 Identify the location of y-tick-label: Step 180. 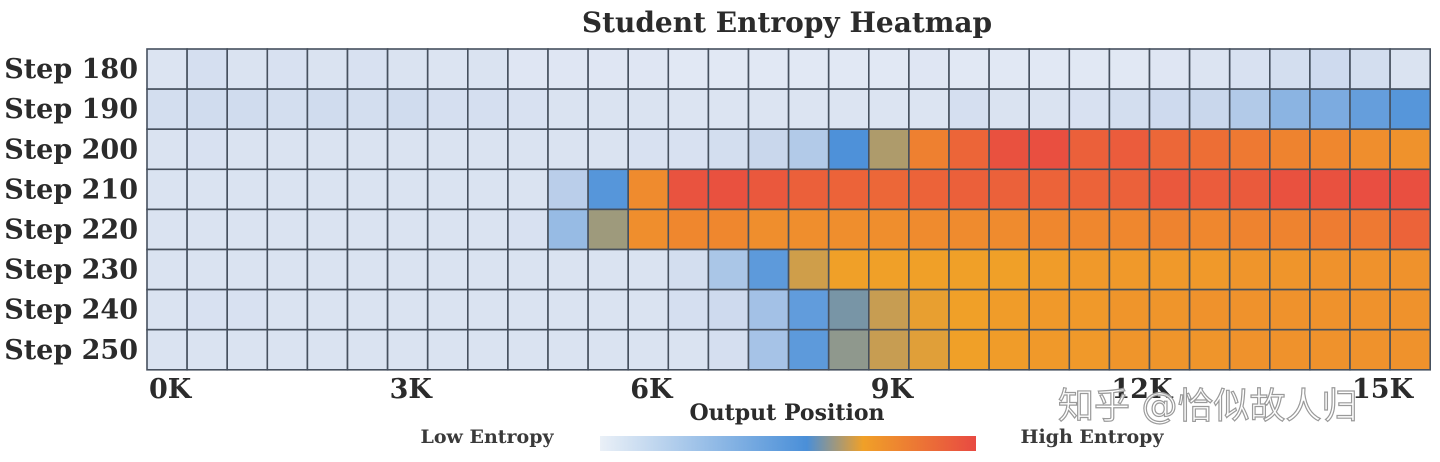
(71, 69).